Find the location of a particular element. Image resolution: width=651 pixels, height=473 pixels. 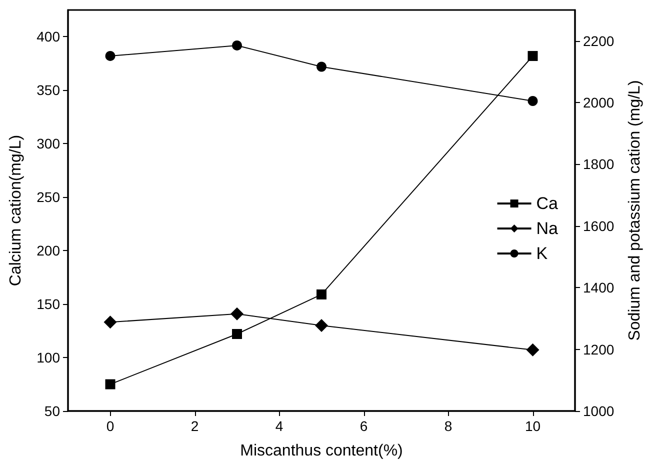

x-axis-title: Miscanthus content(%) is located at coordinates (321, 451).